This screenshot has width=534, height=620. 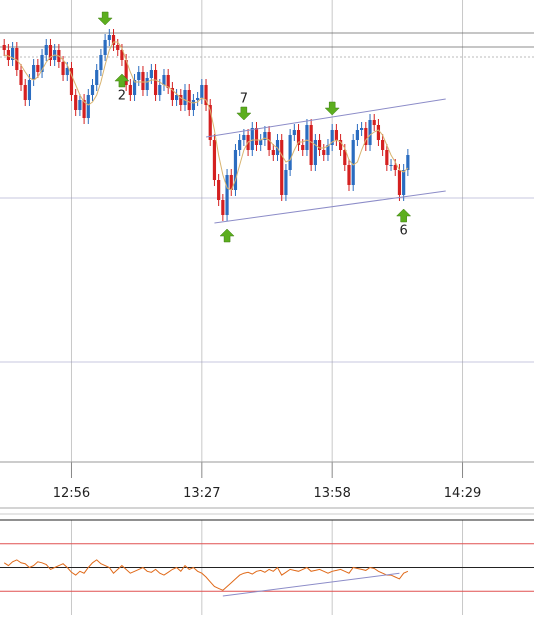 What do you see at coordinates (206, 575) in the screenshot?
I see `oscillator-line` at bounding box center [206, 575].